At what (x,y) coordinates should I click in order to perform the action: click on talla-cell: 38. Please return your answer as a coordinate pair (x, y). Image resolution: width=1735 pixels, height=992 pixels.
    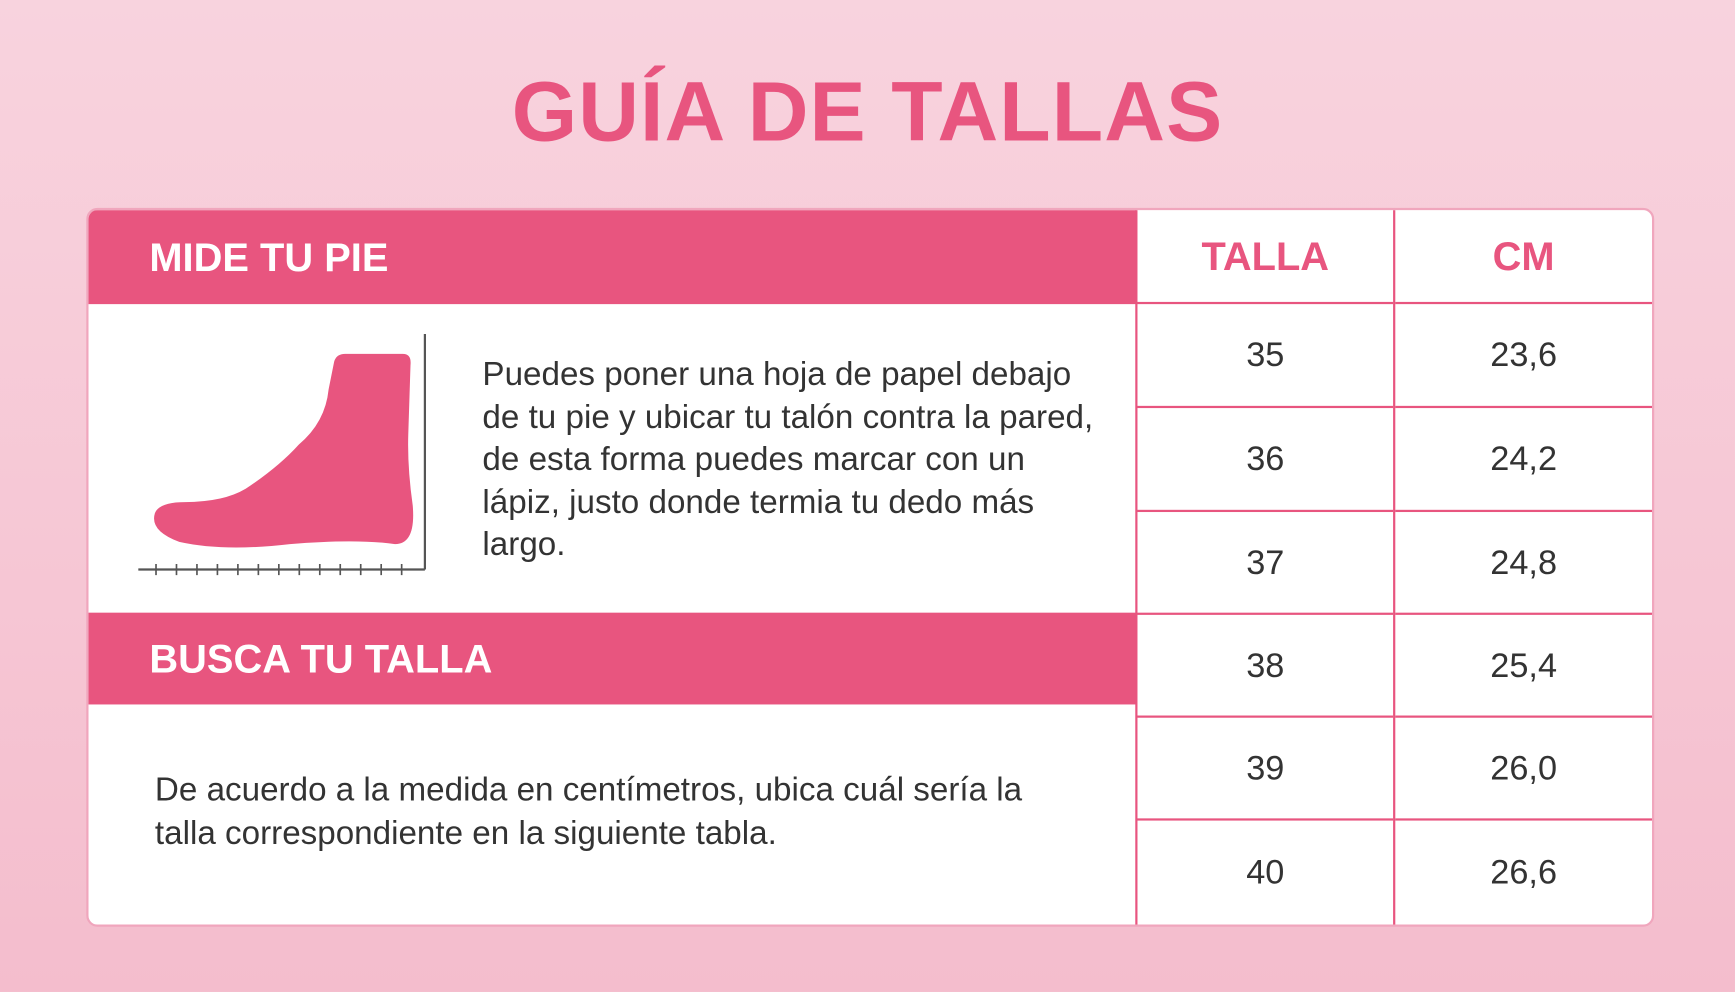
    Looking at the image, I should click on (1265, 666).